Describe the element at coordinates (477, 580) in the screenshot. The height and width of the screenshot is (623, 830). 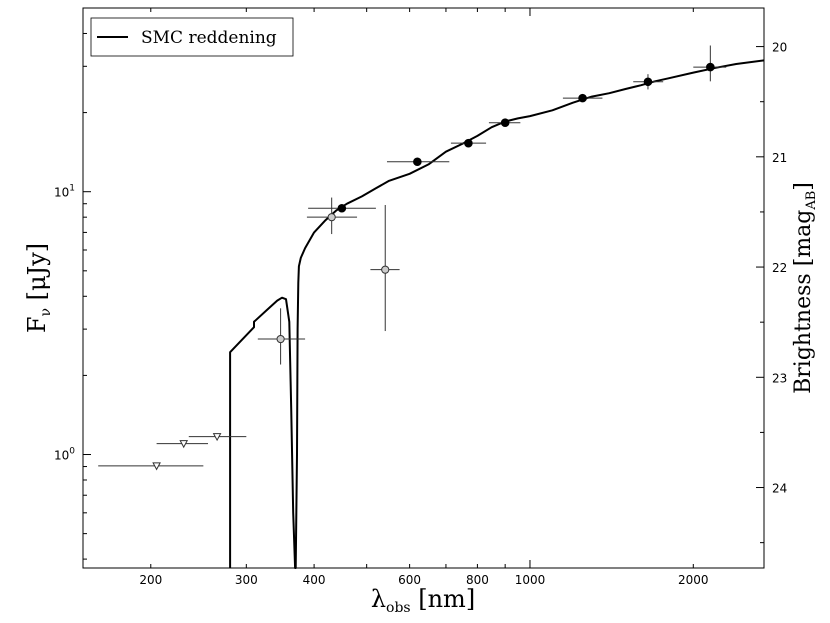
I see `x-tick-label: 800` at that location.